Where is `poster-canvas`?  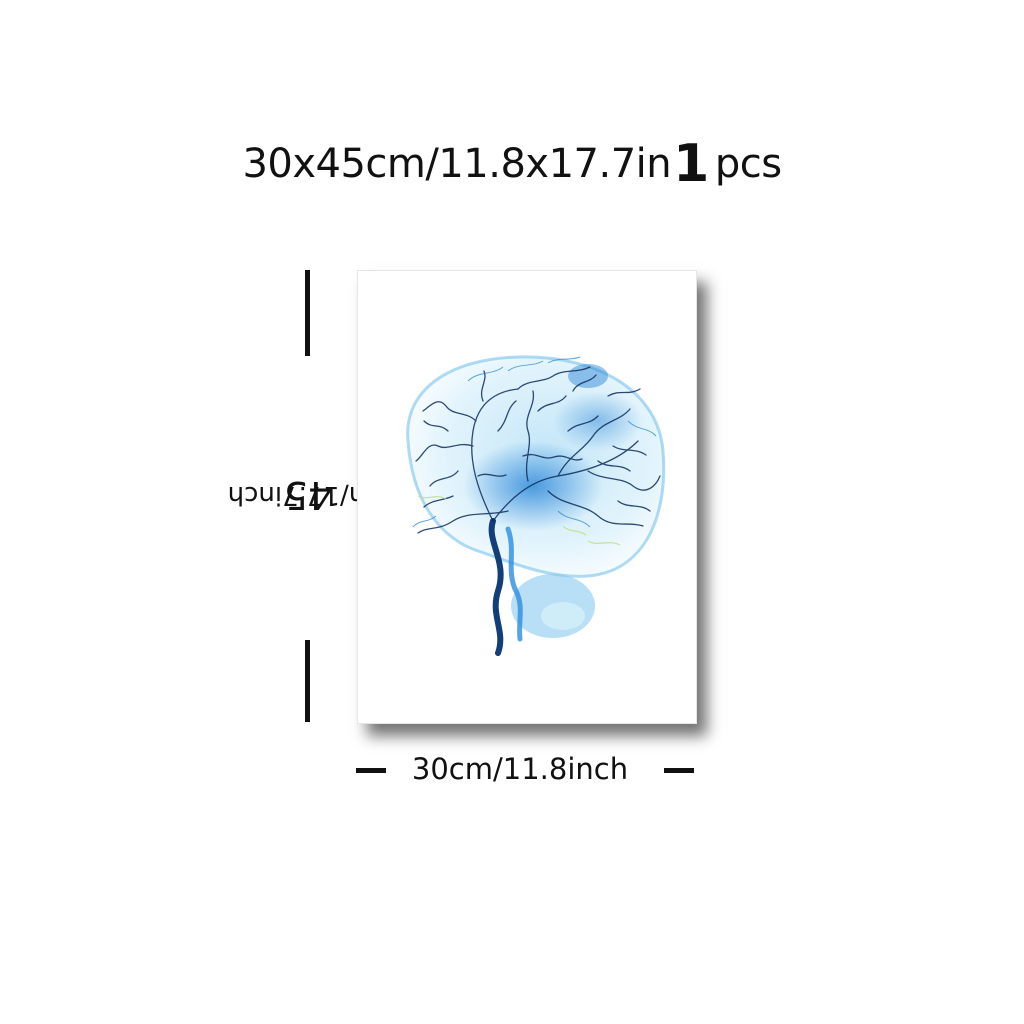
poster-canvas is located at coordinates (527, 497).